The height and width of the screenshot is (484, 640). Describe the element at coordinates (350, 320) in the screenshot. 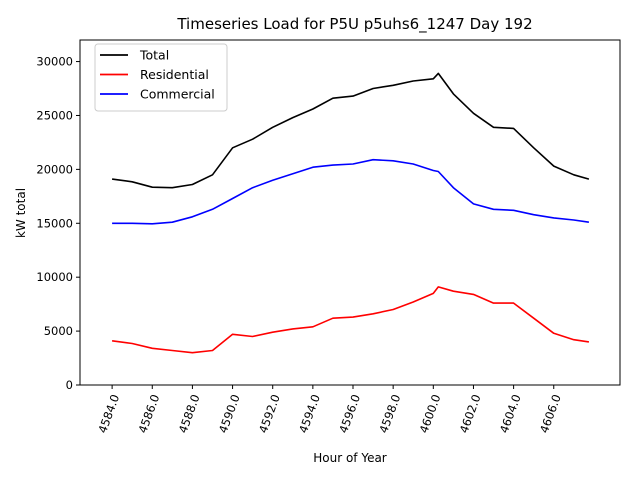

I see `series-line-residential` at that location.